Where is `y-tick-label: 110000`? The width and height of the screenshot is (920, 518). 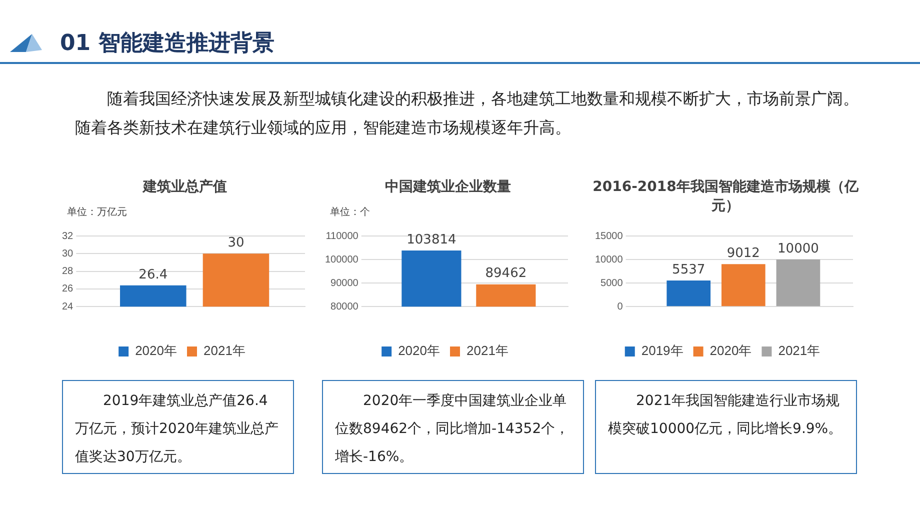 y-tick-label: 110000 is located at coordinates (342, 236).